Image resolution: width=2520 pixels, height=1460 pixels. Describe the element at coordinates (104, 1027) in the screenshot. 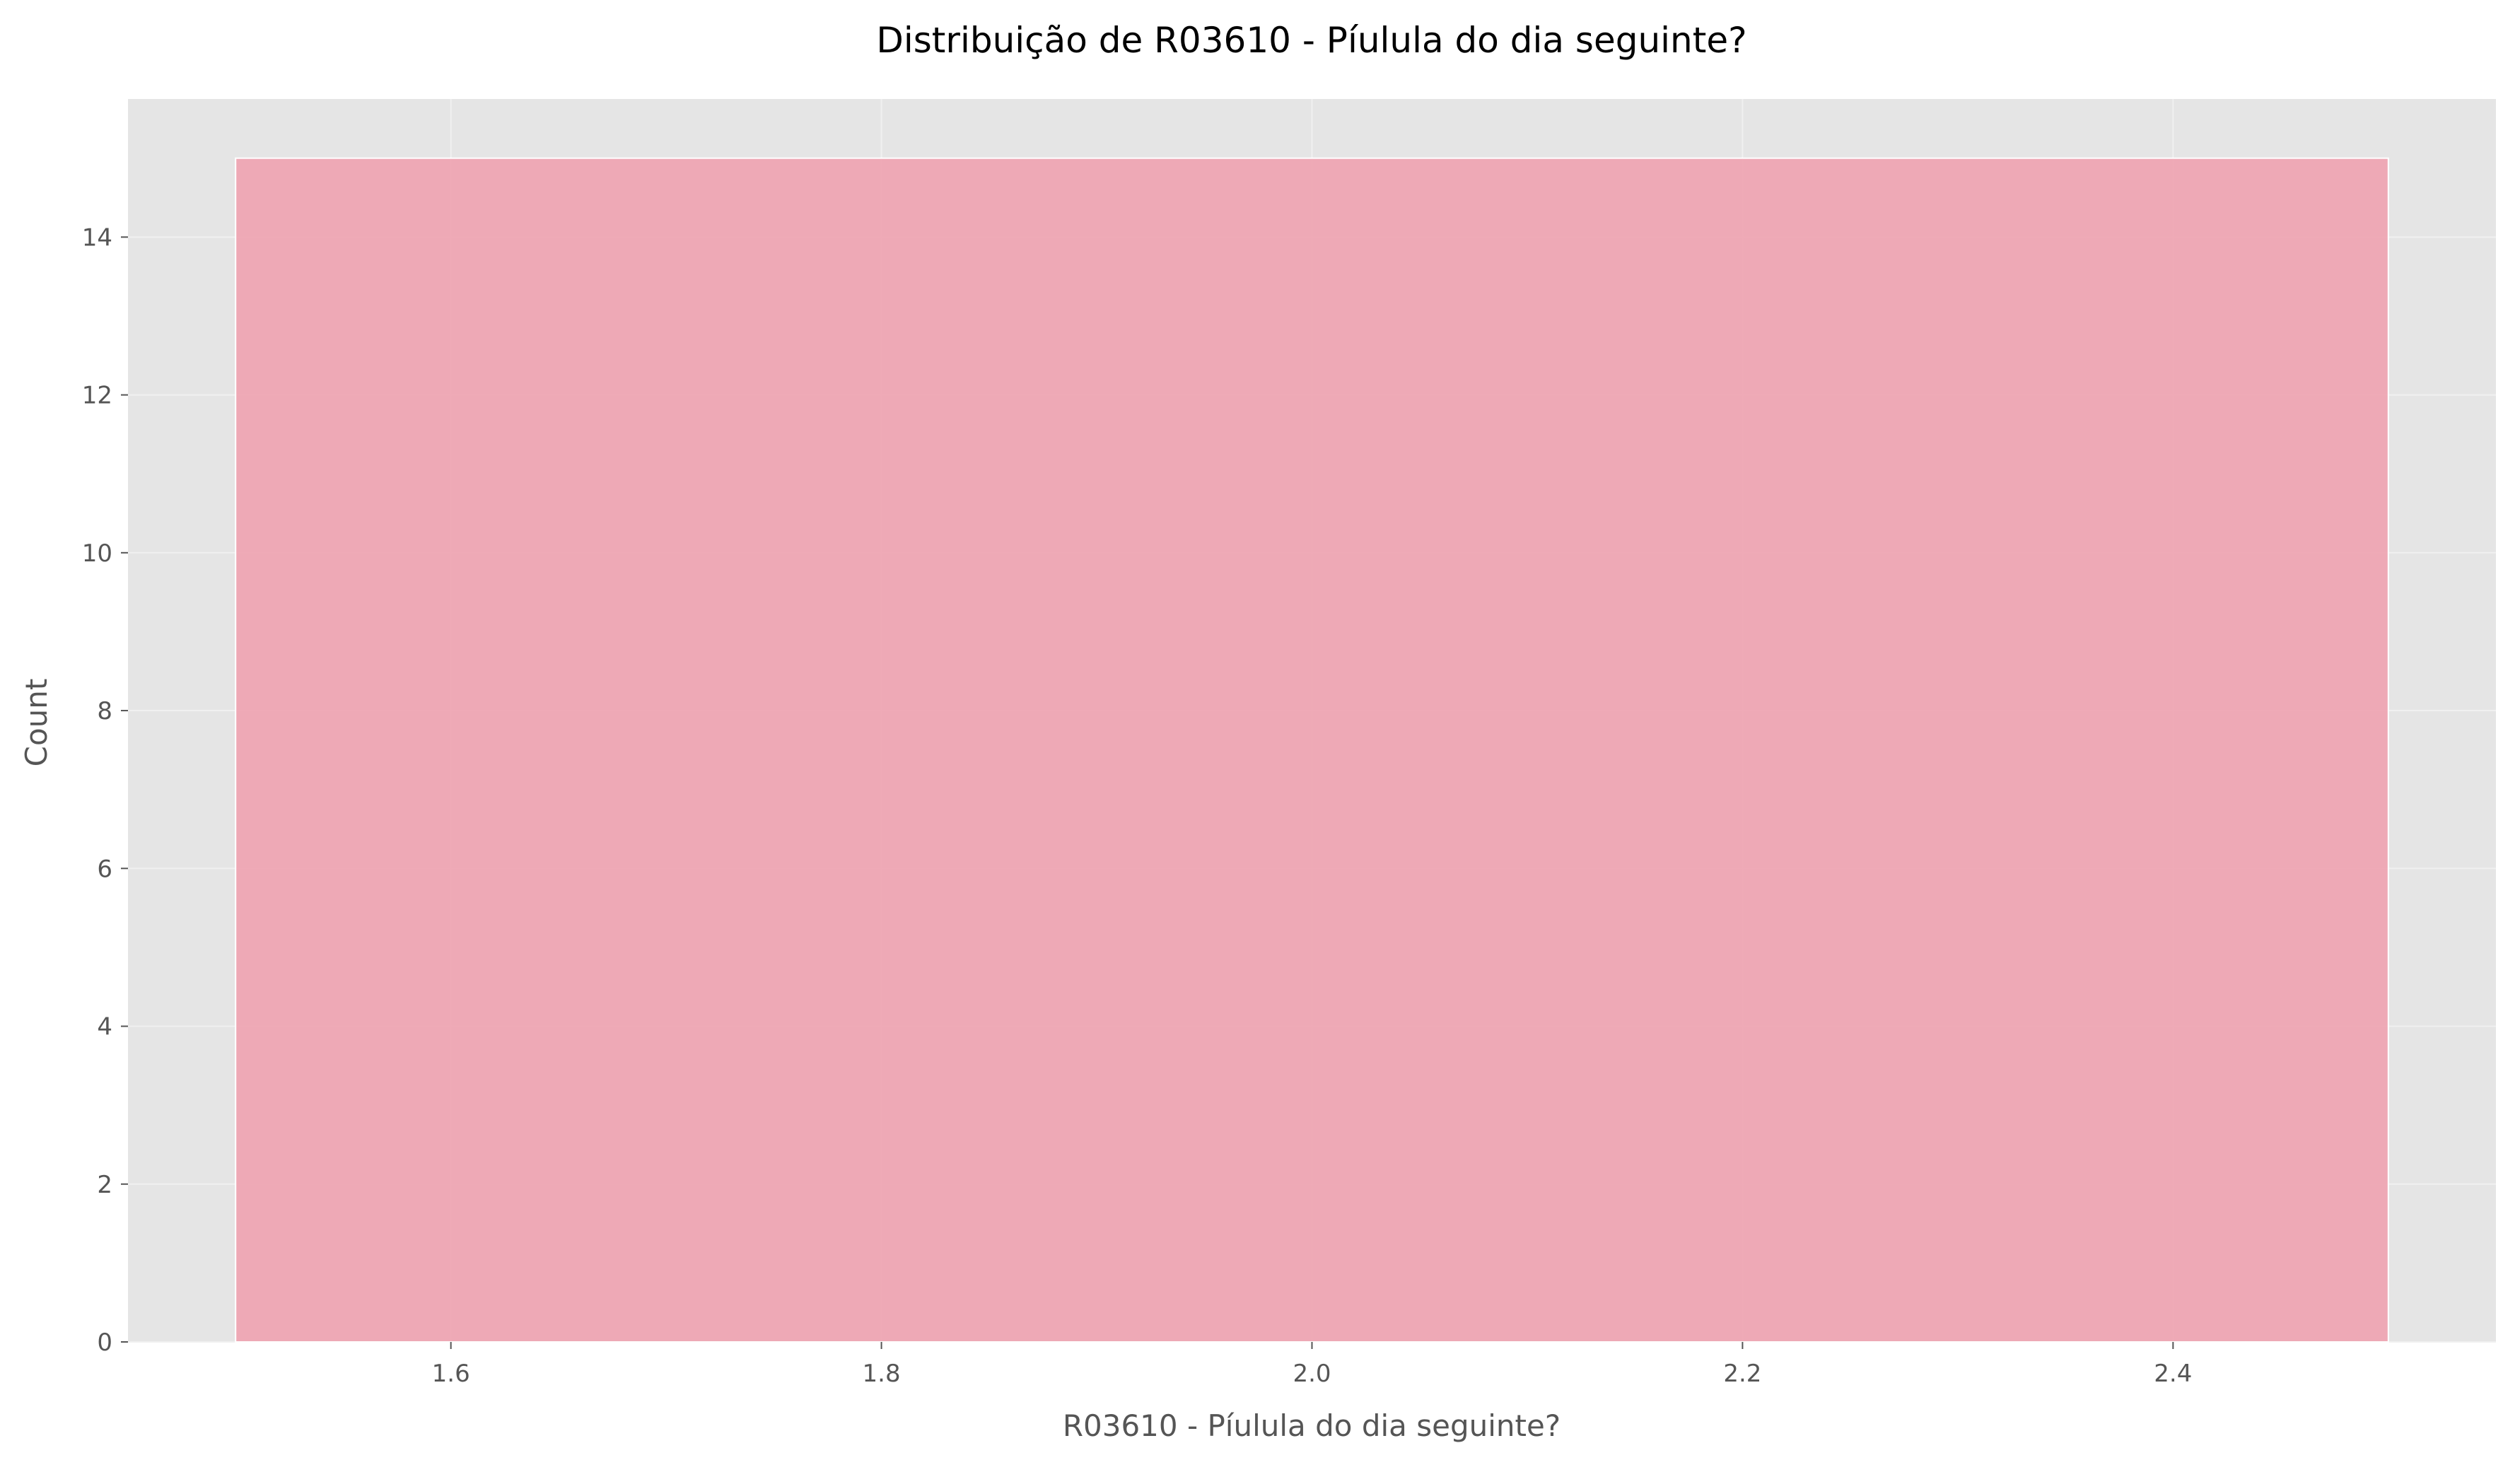

I see `y-tick-label: 4` at that location.